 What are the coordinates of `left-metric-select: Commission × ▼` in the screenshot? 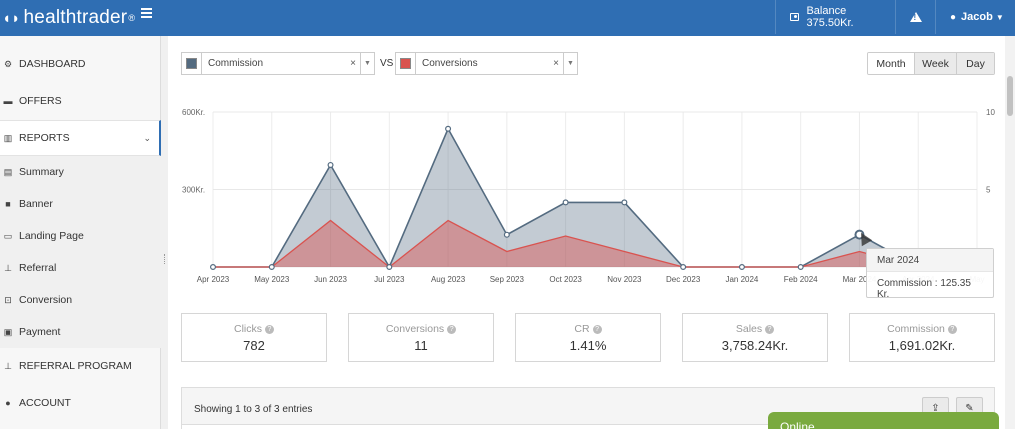 It's located at (278, 63).